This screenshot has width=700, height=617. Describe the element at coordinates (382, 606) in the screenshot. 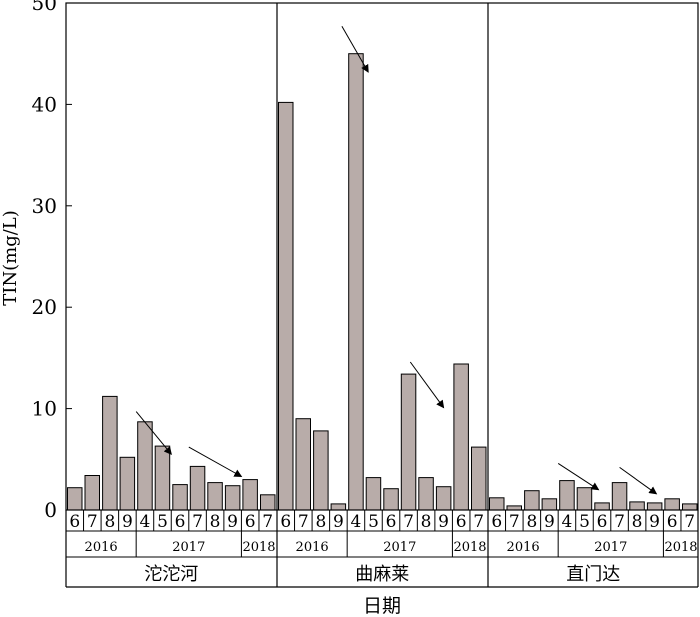

I see `x-axis-title: 日期` at that location.